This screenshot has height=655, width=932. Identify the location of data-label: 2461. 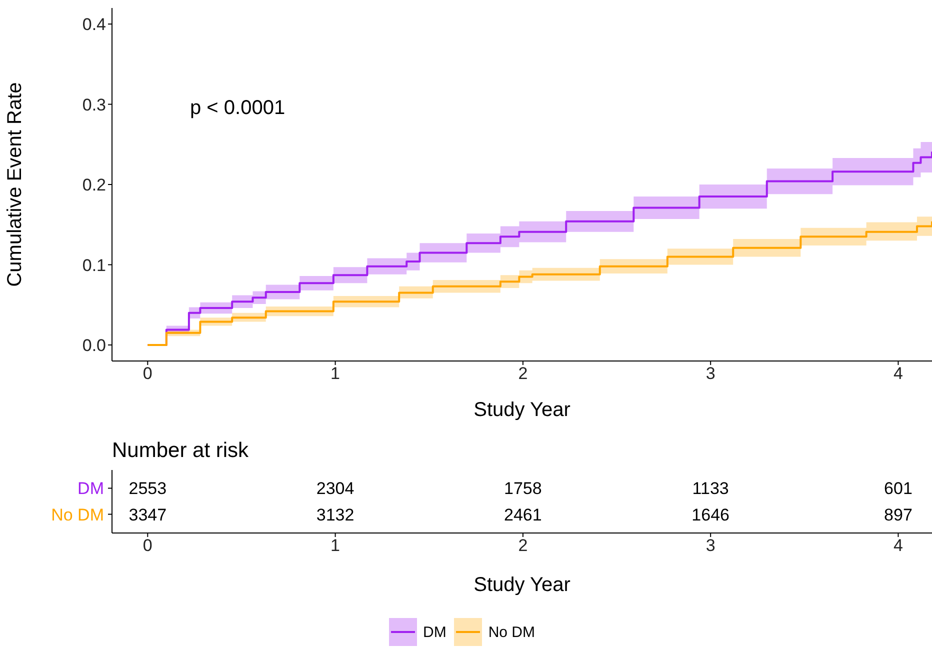
(523, 514).